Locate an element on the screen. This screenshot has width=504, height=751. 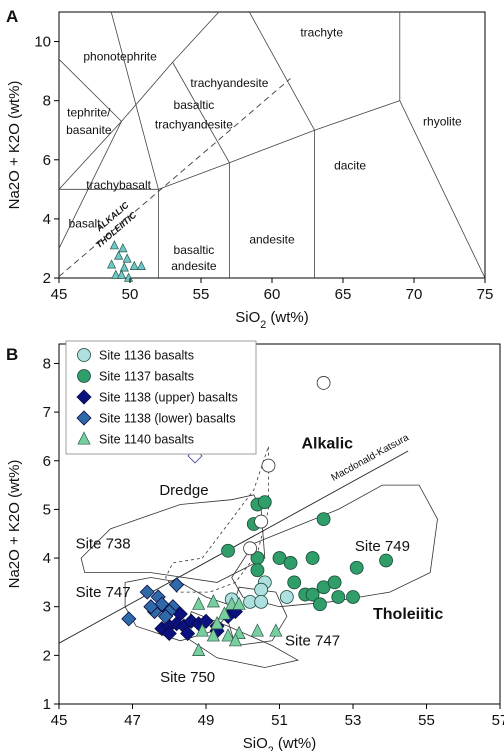
field-label: rhyolite is located at coordinates (442, 121).